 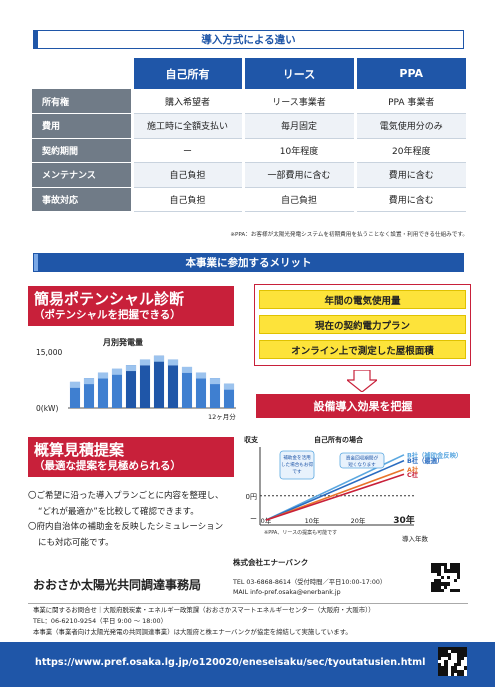 What do you see at coordinates (76, 542) in the screenshot?
I see `bullet-line: にも対応可能です。` at bounding box center [76, 542].